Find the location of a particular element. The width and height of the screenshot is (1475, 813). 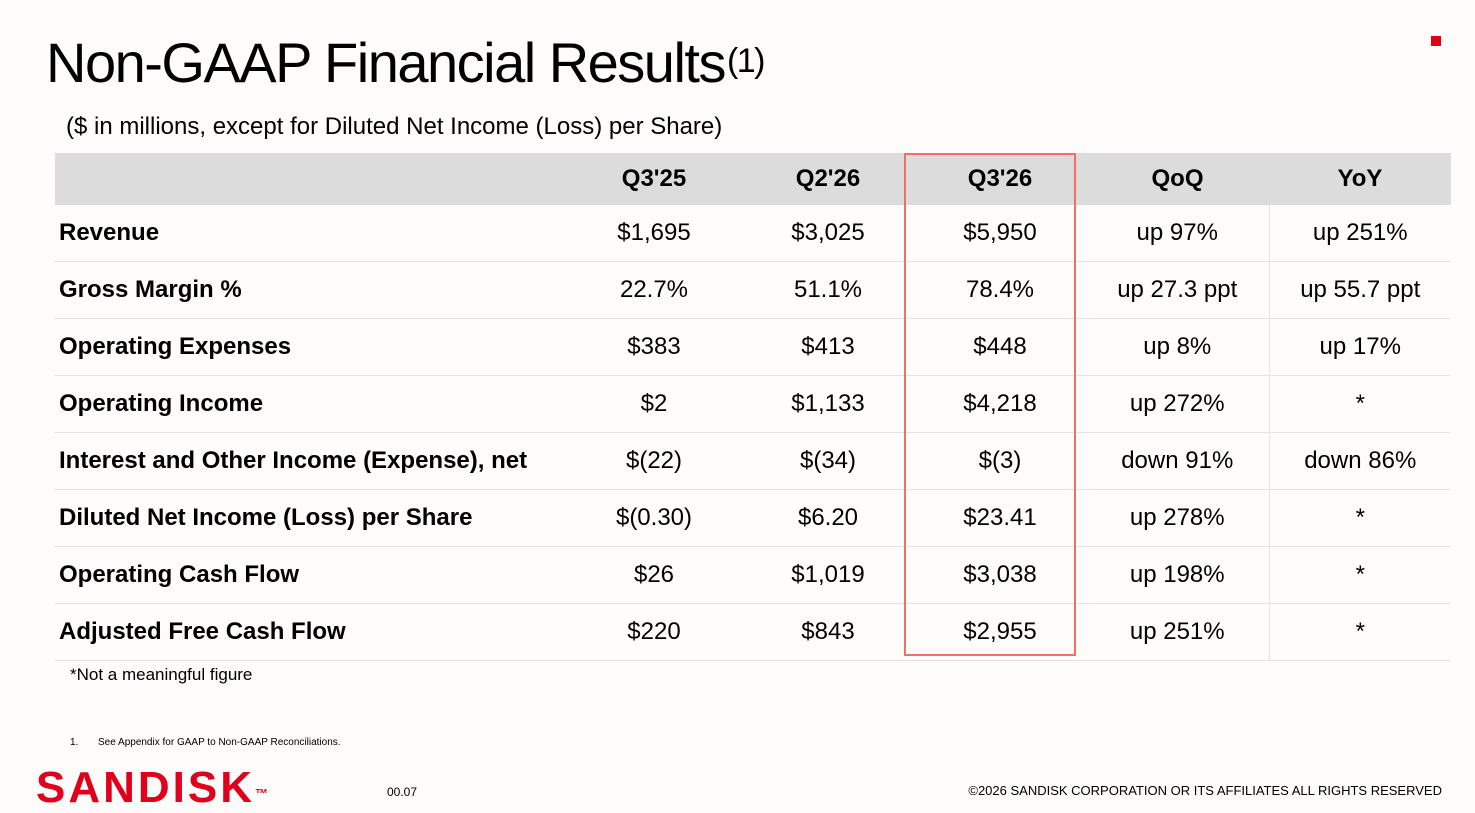

cell-q3-26: $5,950 is located at coordinates (1000, 233).